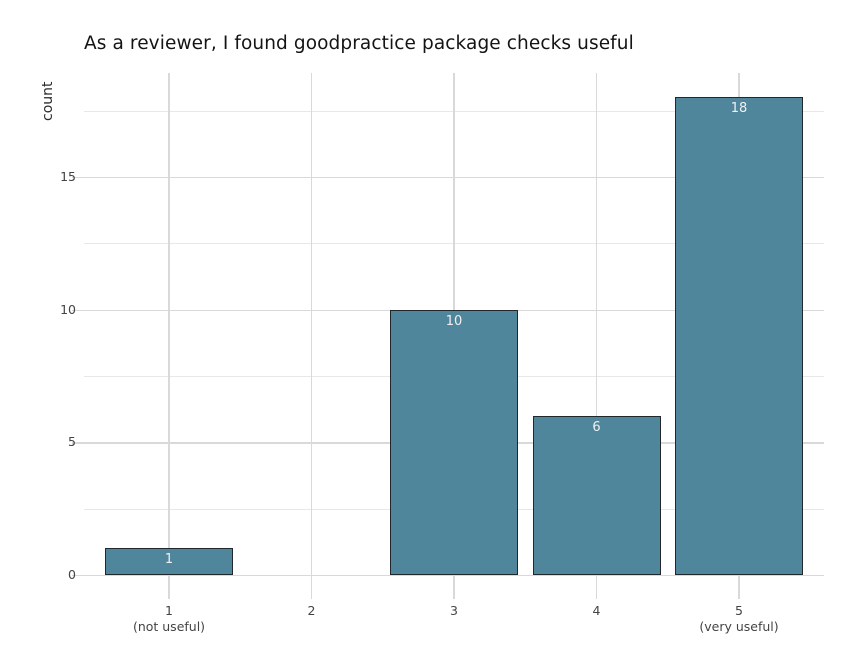  I want to click on bar-value-label: 18, so click(739, 109).